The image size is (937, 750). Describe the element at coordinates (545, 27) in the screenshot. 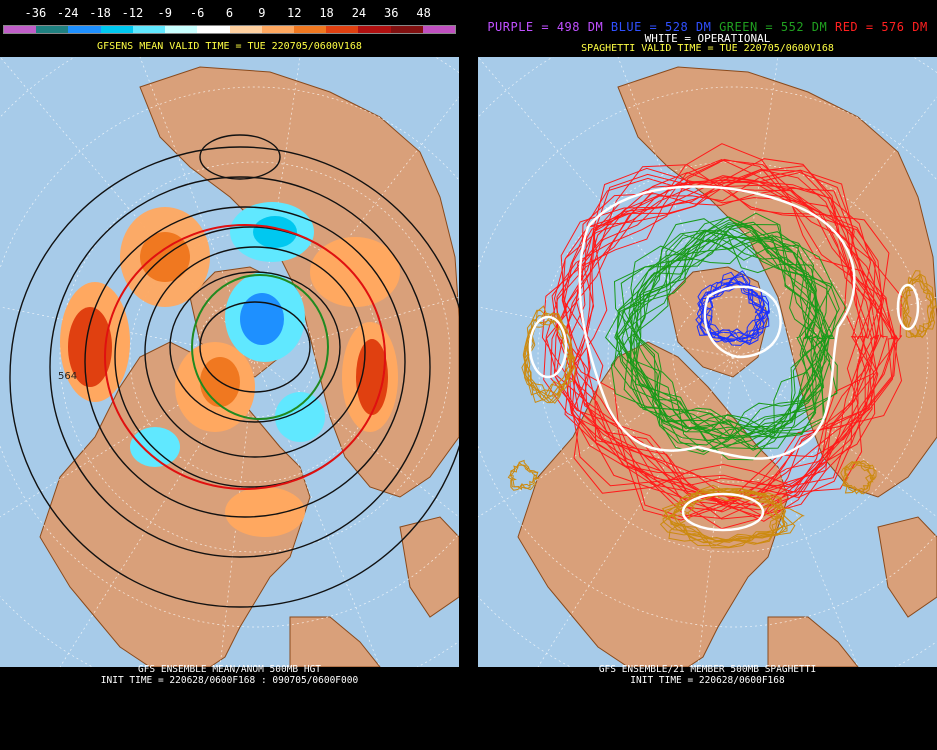

I see `legend-purple: PURPLE = 498 DM` at that location.